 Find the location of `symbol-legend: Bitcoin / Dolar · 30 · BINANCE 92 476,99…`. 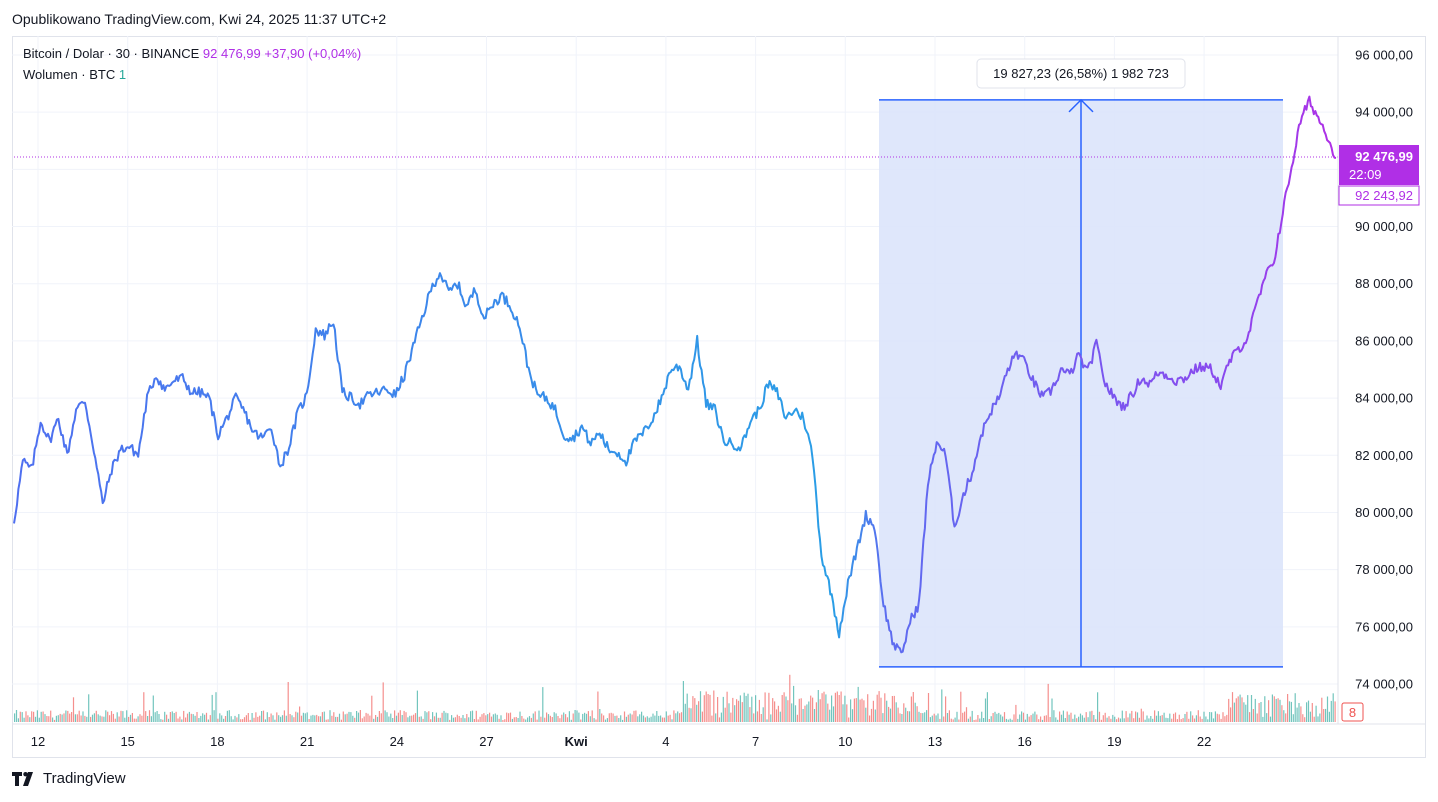

symbol-legend: Bitcoin / Dolar · 30 · BINANCE 92 476,99… is located at coordinates (192, 53).